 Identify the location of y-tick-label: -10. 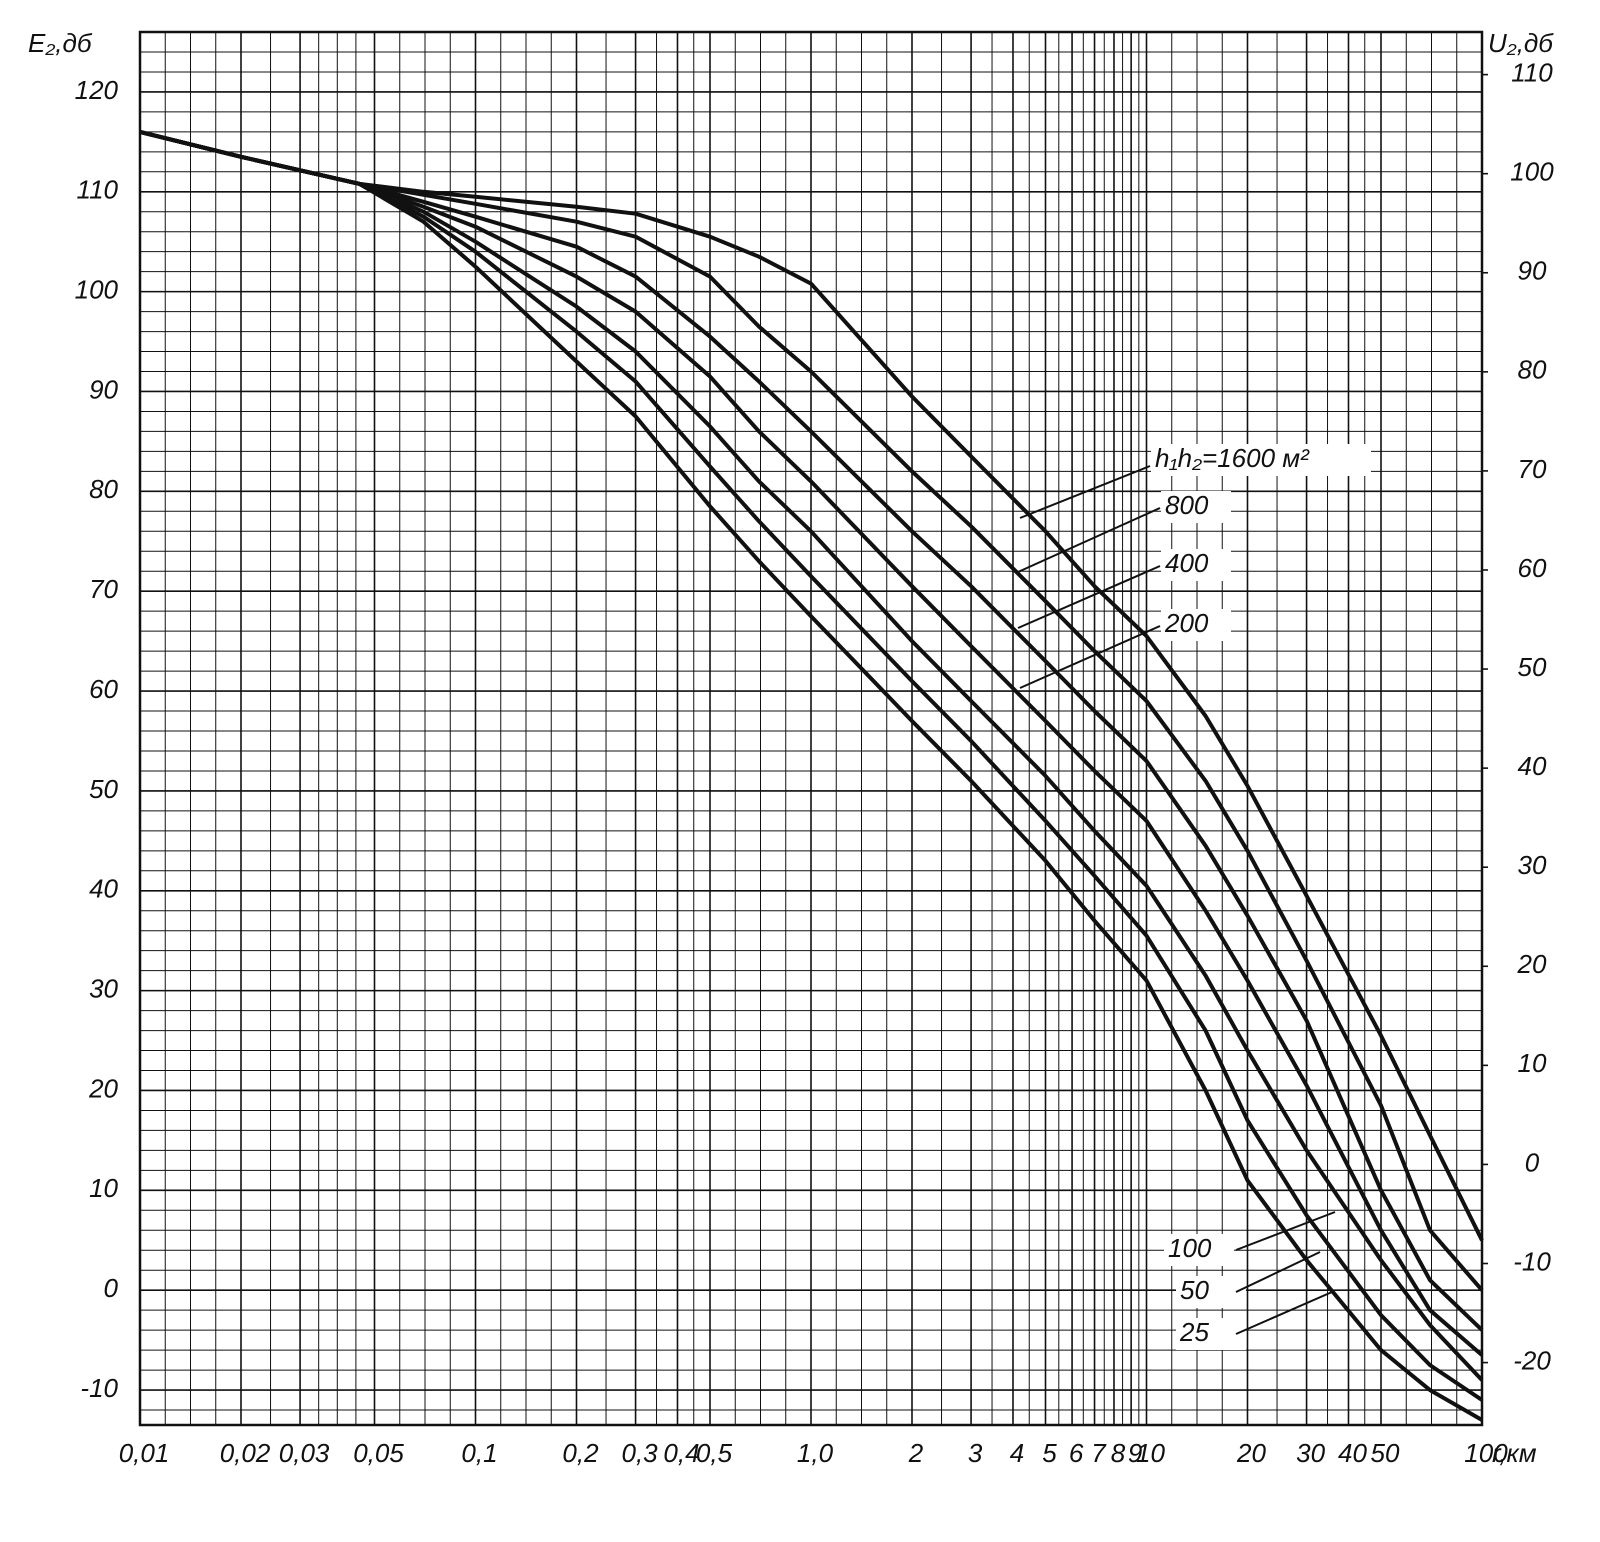
(99, 1388).